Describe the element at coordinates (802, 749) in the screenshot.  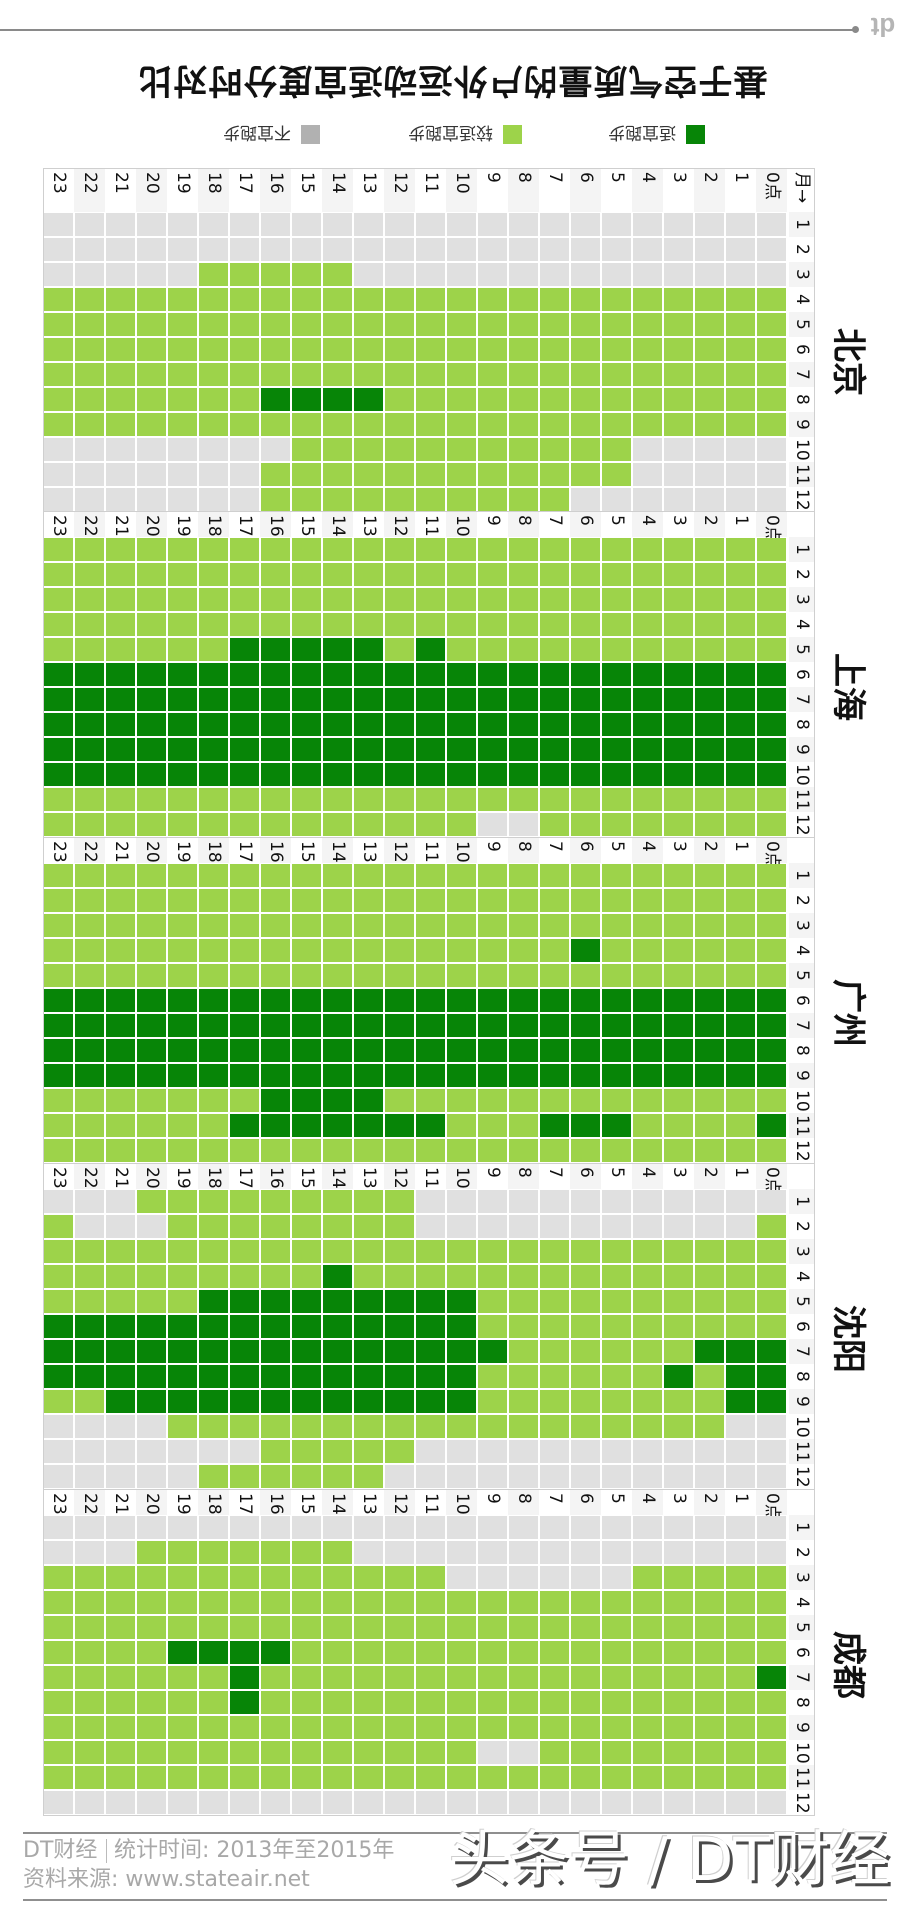
I see `month-tick-label: 9` at that location.